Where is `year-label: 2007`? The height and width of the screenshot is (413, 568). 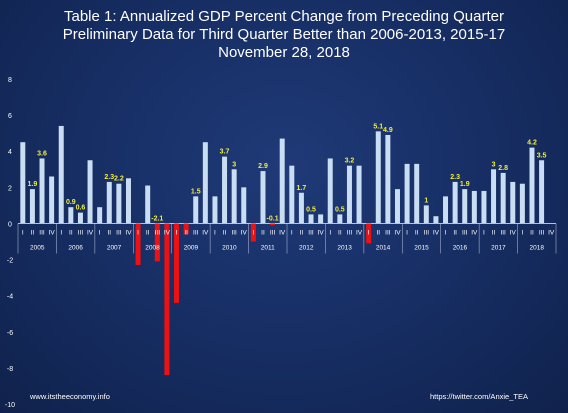 year-label: 2007 is located at coordinates (114, 247).